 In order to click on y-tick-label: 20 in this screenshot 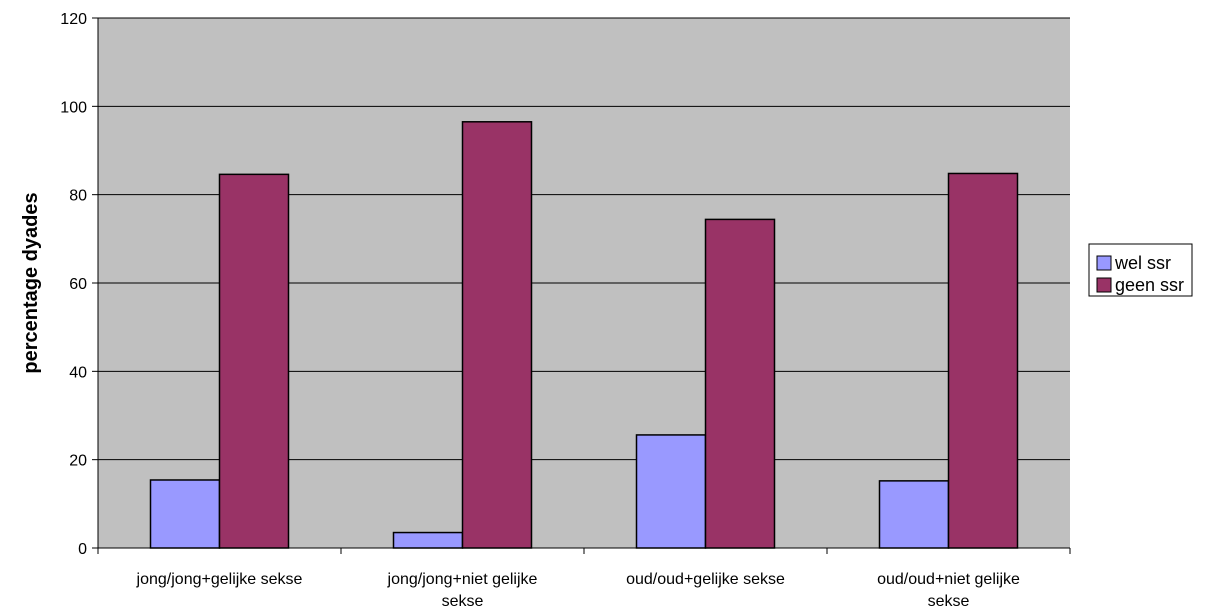, I will do `click(78, 461)`.